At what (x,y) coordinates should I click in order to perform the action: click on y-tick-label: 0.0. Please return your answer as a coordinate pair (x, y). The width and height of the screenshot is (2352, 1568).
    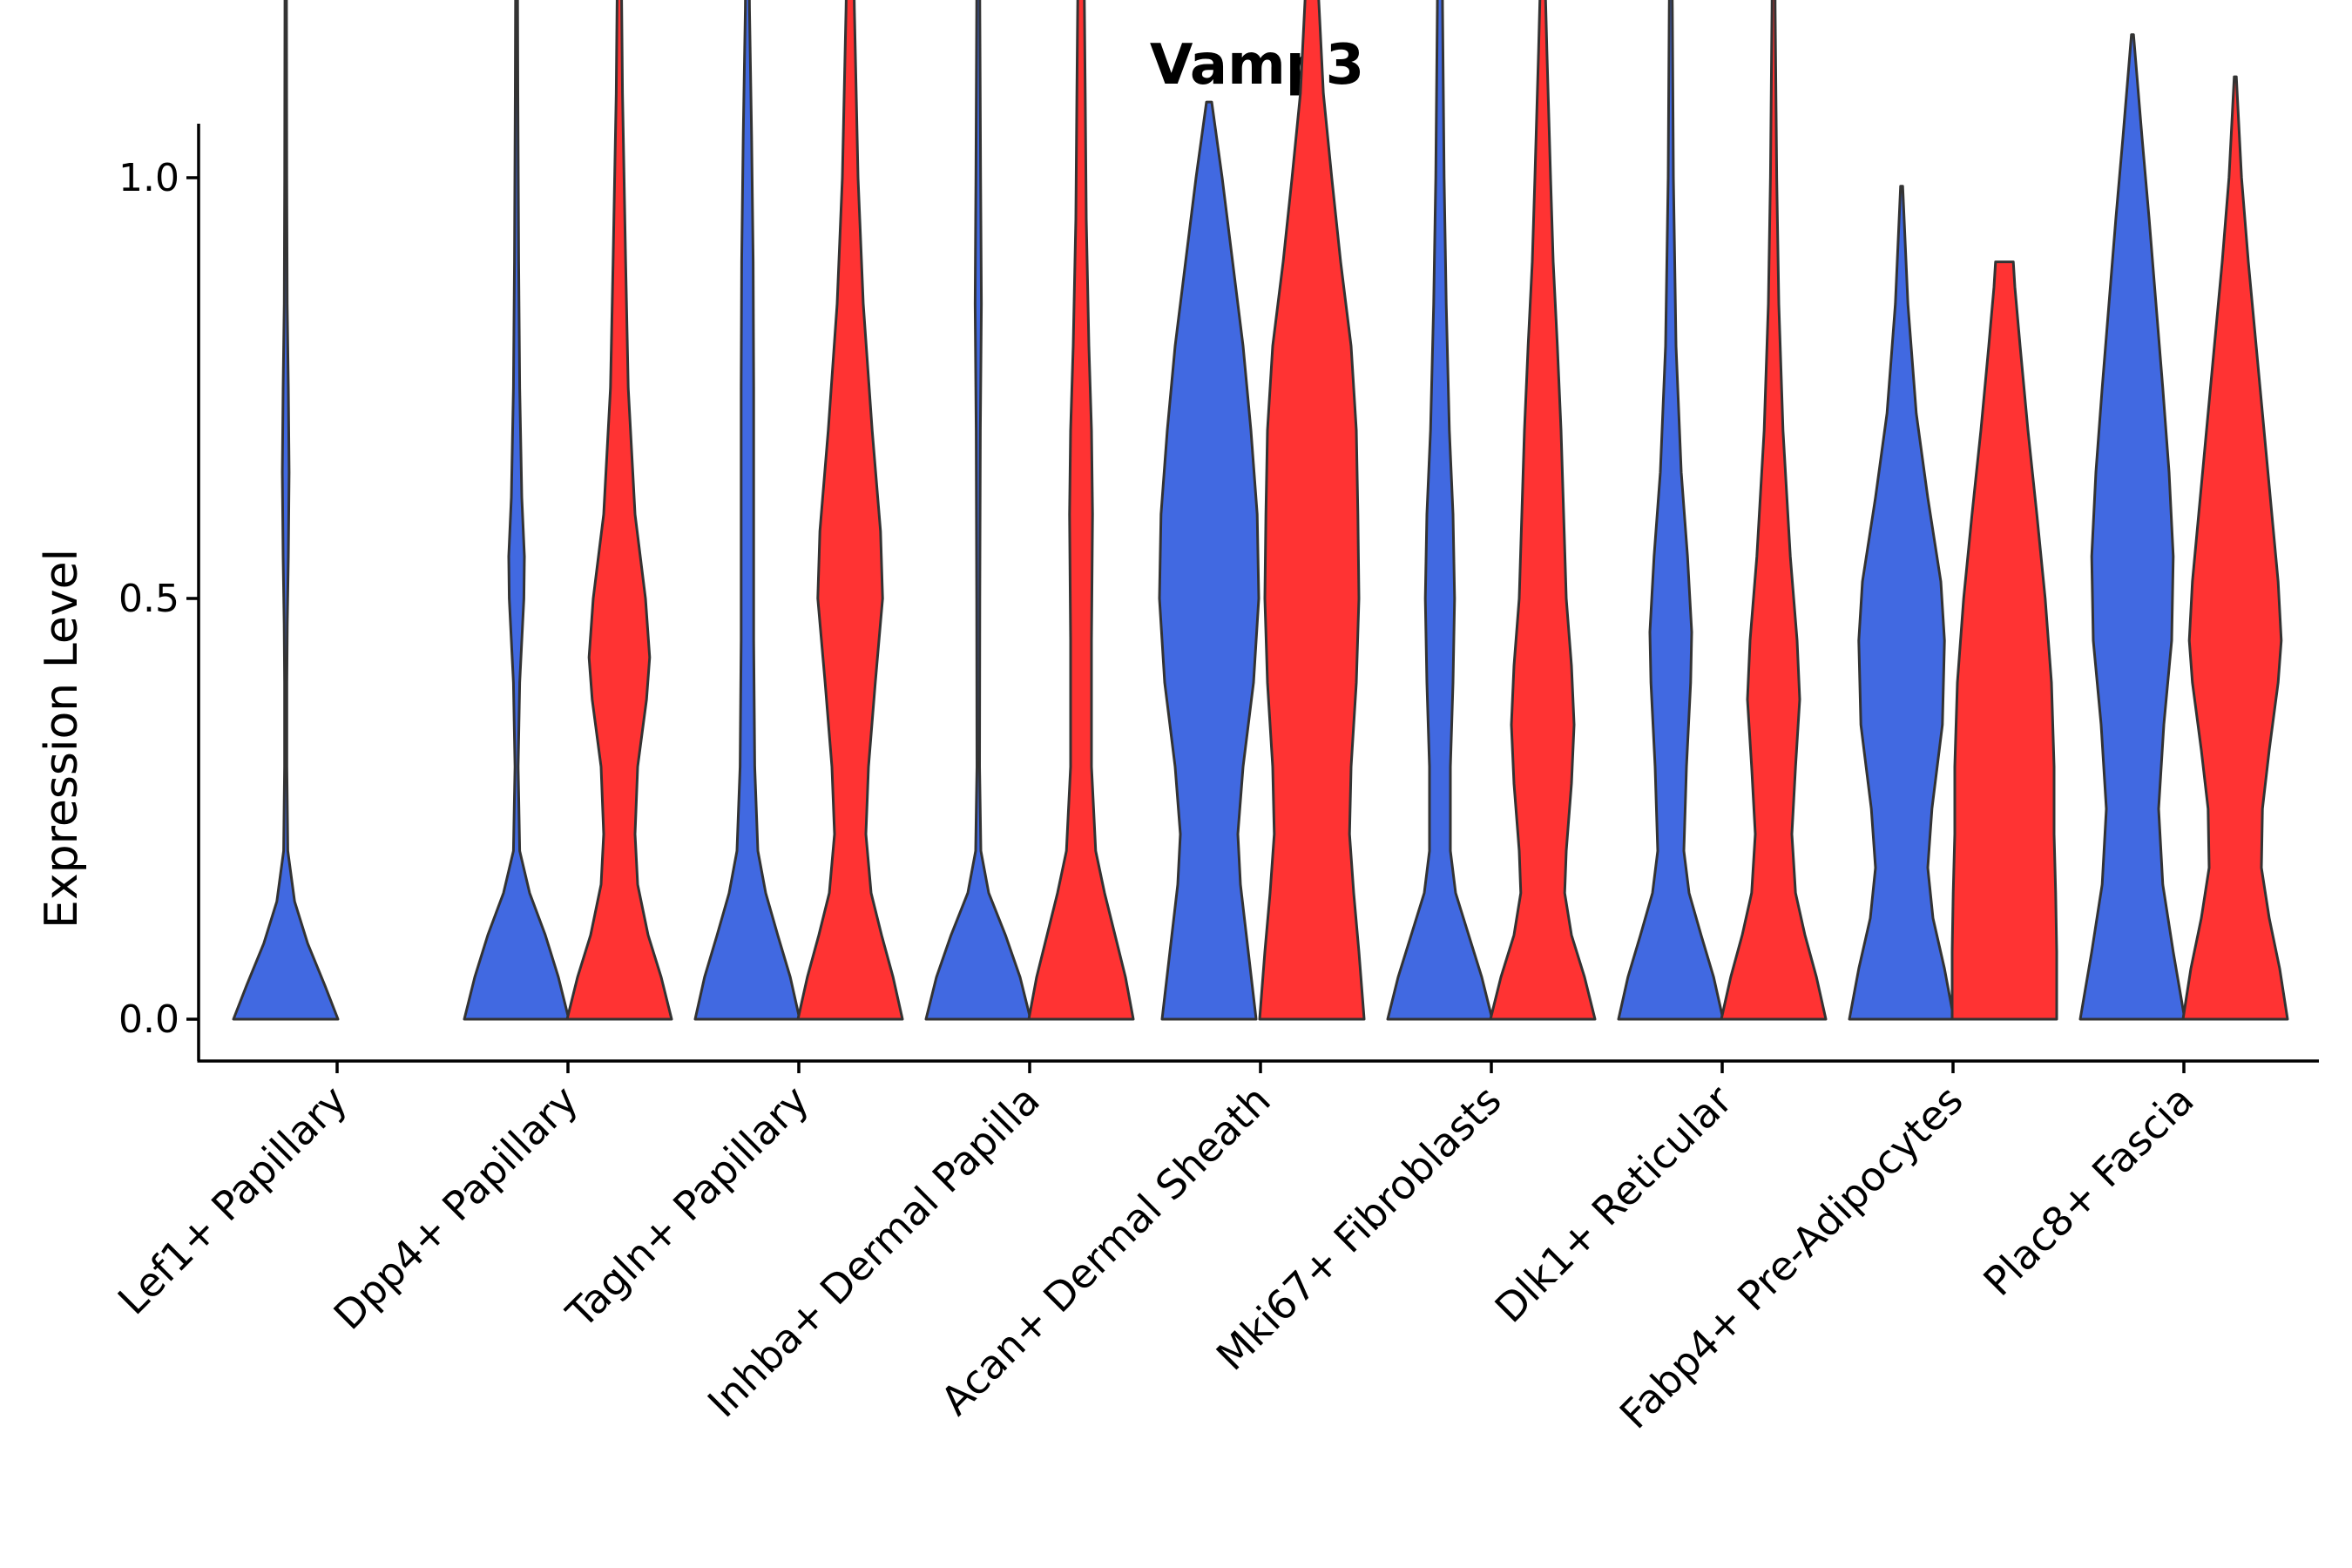
    Looking at the image, I should click on (148, 1019).